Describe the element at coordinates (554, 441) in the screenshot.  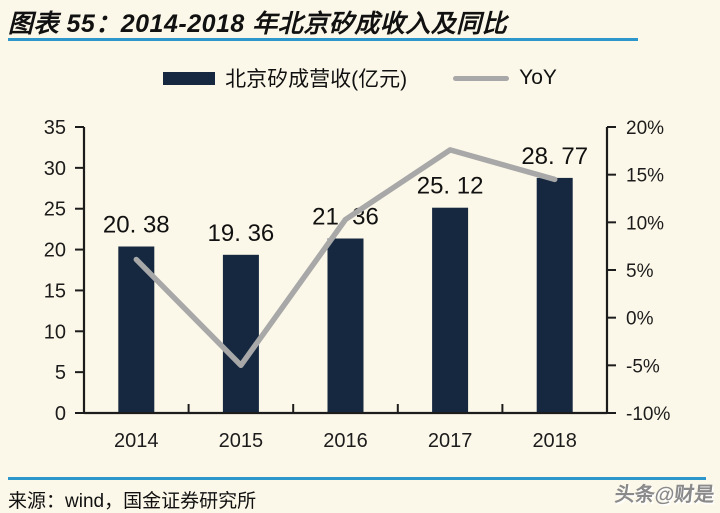
I see `x-axis-label-2018: 2018` at that location.